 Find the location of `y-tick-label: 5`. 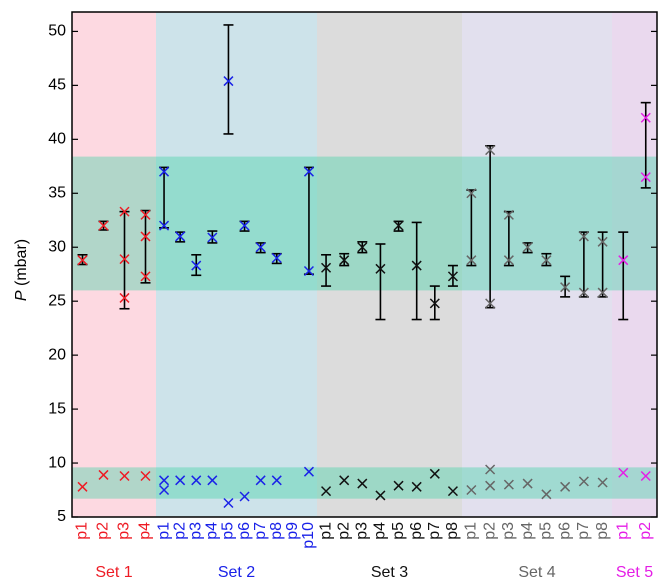

y-tick-label: 5 is located at coordinates (61, 516).